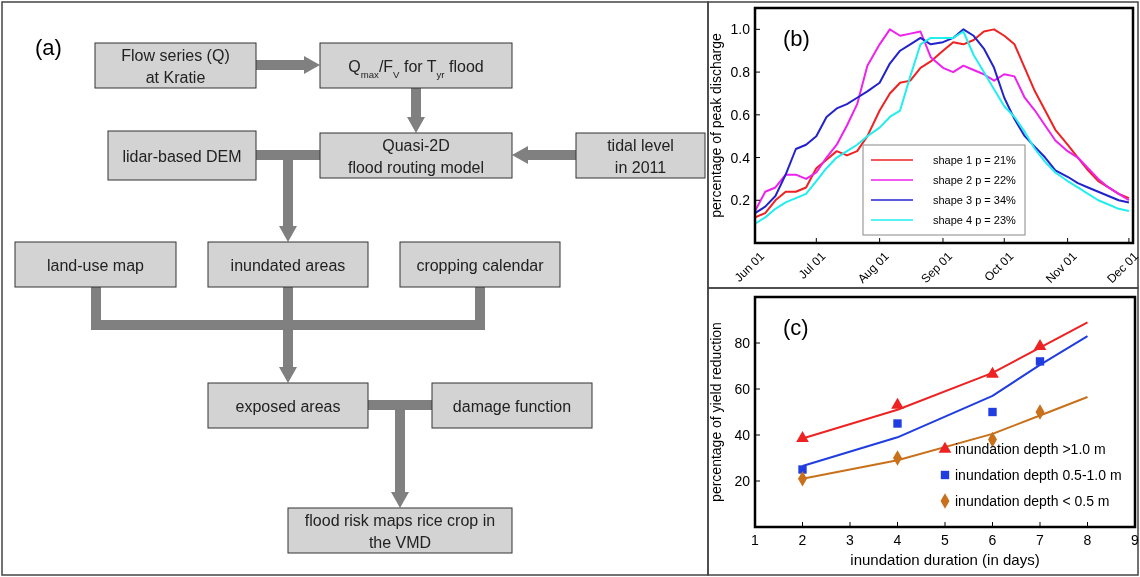 Image resolution: width=1140 pixels, height=577 pixels. I want to click on y-tick-label: 0.8, so click(740, 72).